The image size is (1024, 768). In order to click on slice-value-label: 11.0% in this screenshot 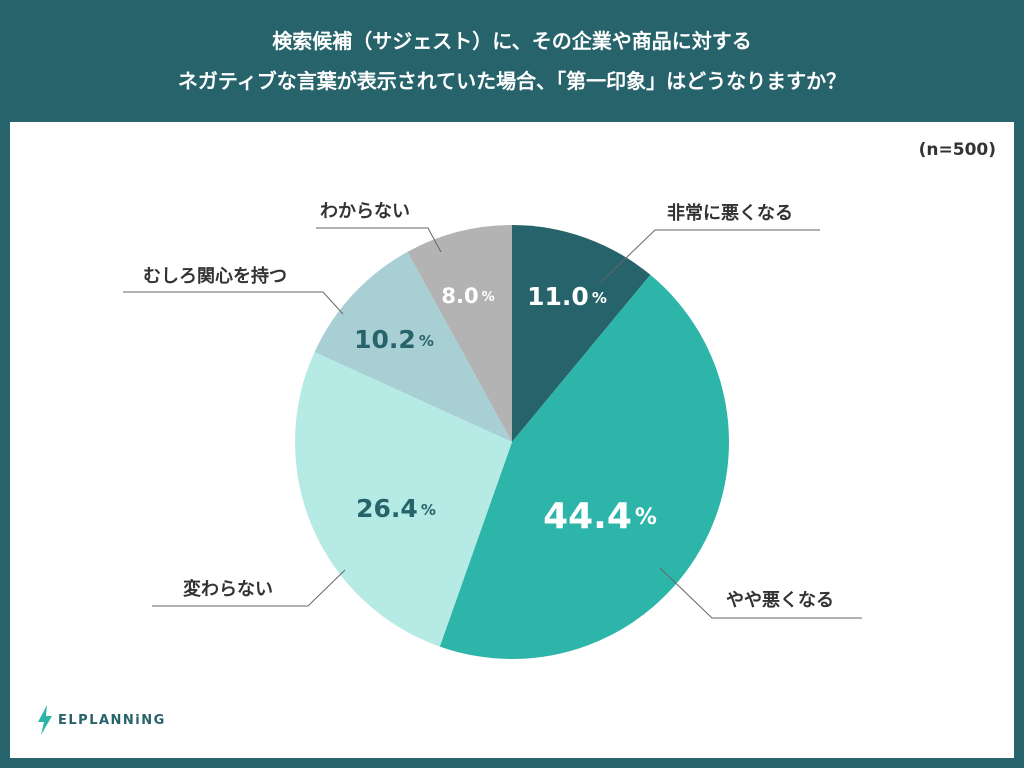, I will do `click(567, 296)`.